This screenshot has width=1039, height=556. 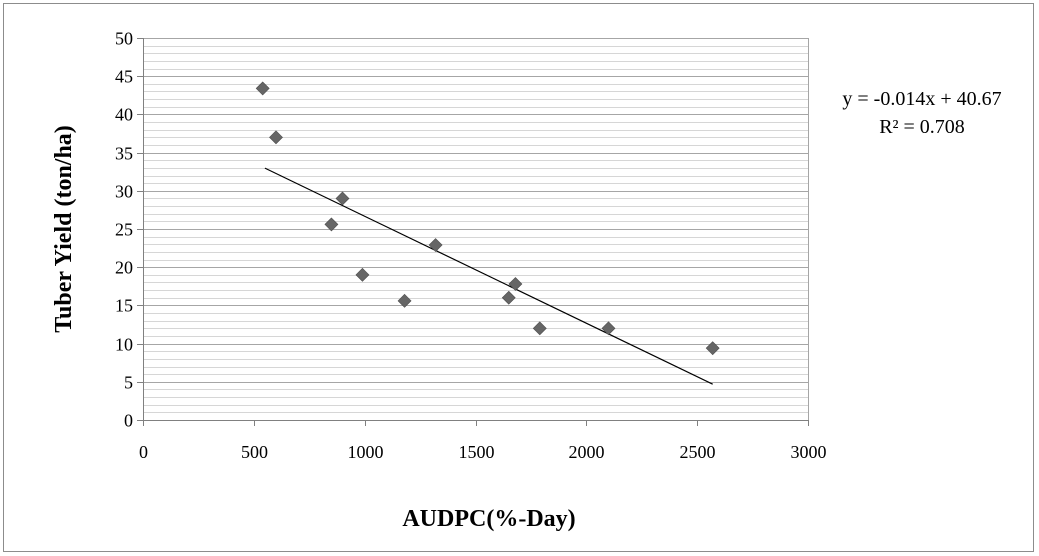 What do you see at coordinates (587, 452) in the screenshot?
I see `x-tick-label: 2000` at bounding box center [587, 452].